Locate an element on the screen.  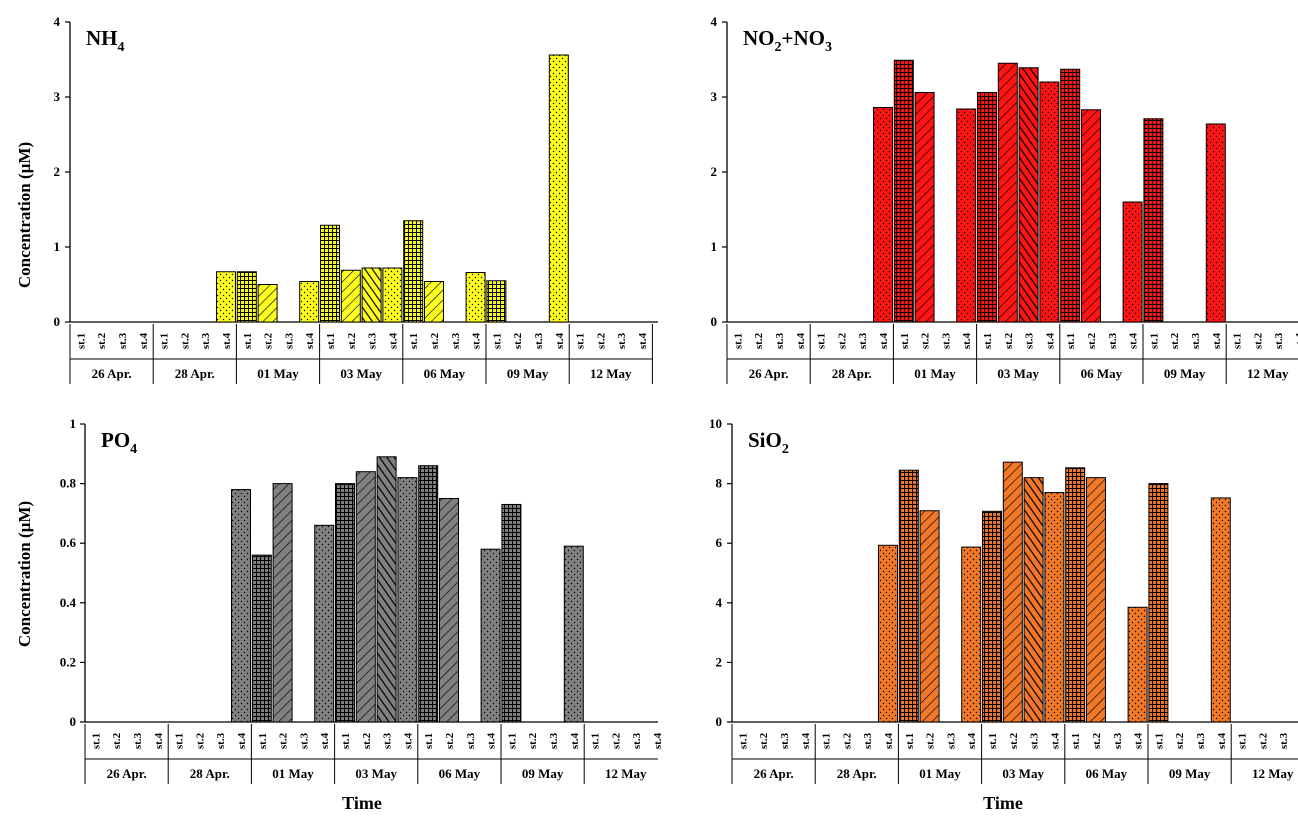
x-axis-title-right: Time is located at coordinates (1003, 803).